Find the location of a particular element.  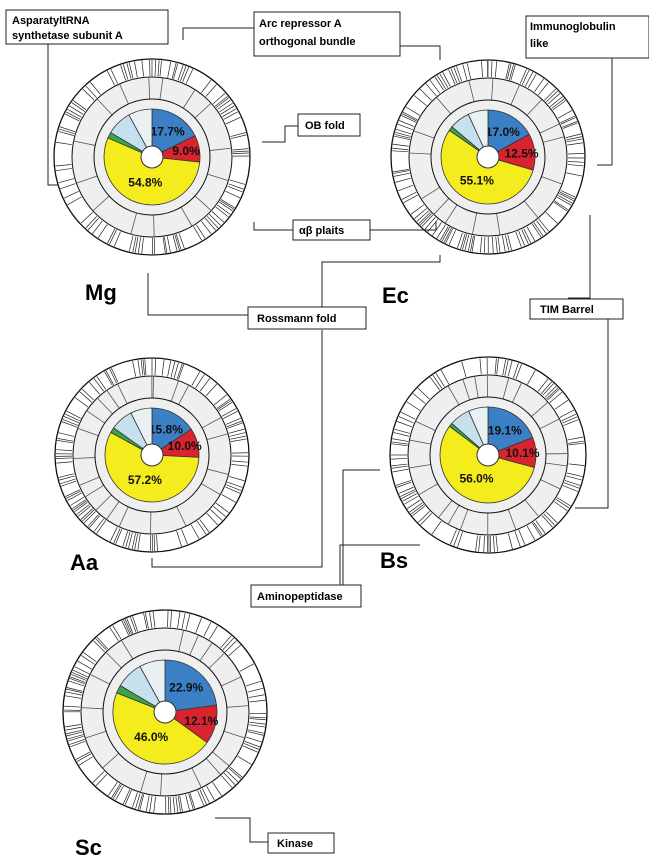

arc-label-line2: orthogonal bundle is located at coordinates (307, 42).